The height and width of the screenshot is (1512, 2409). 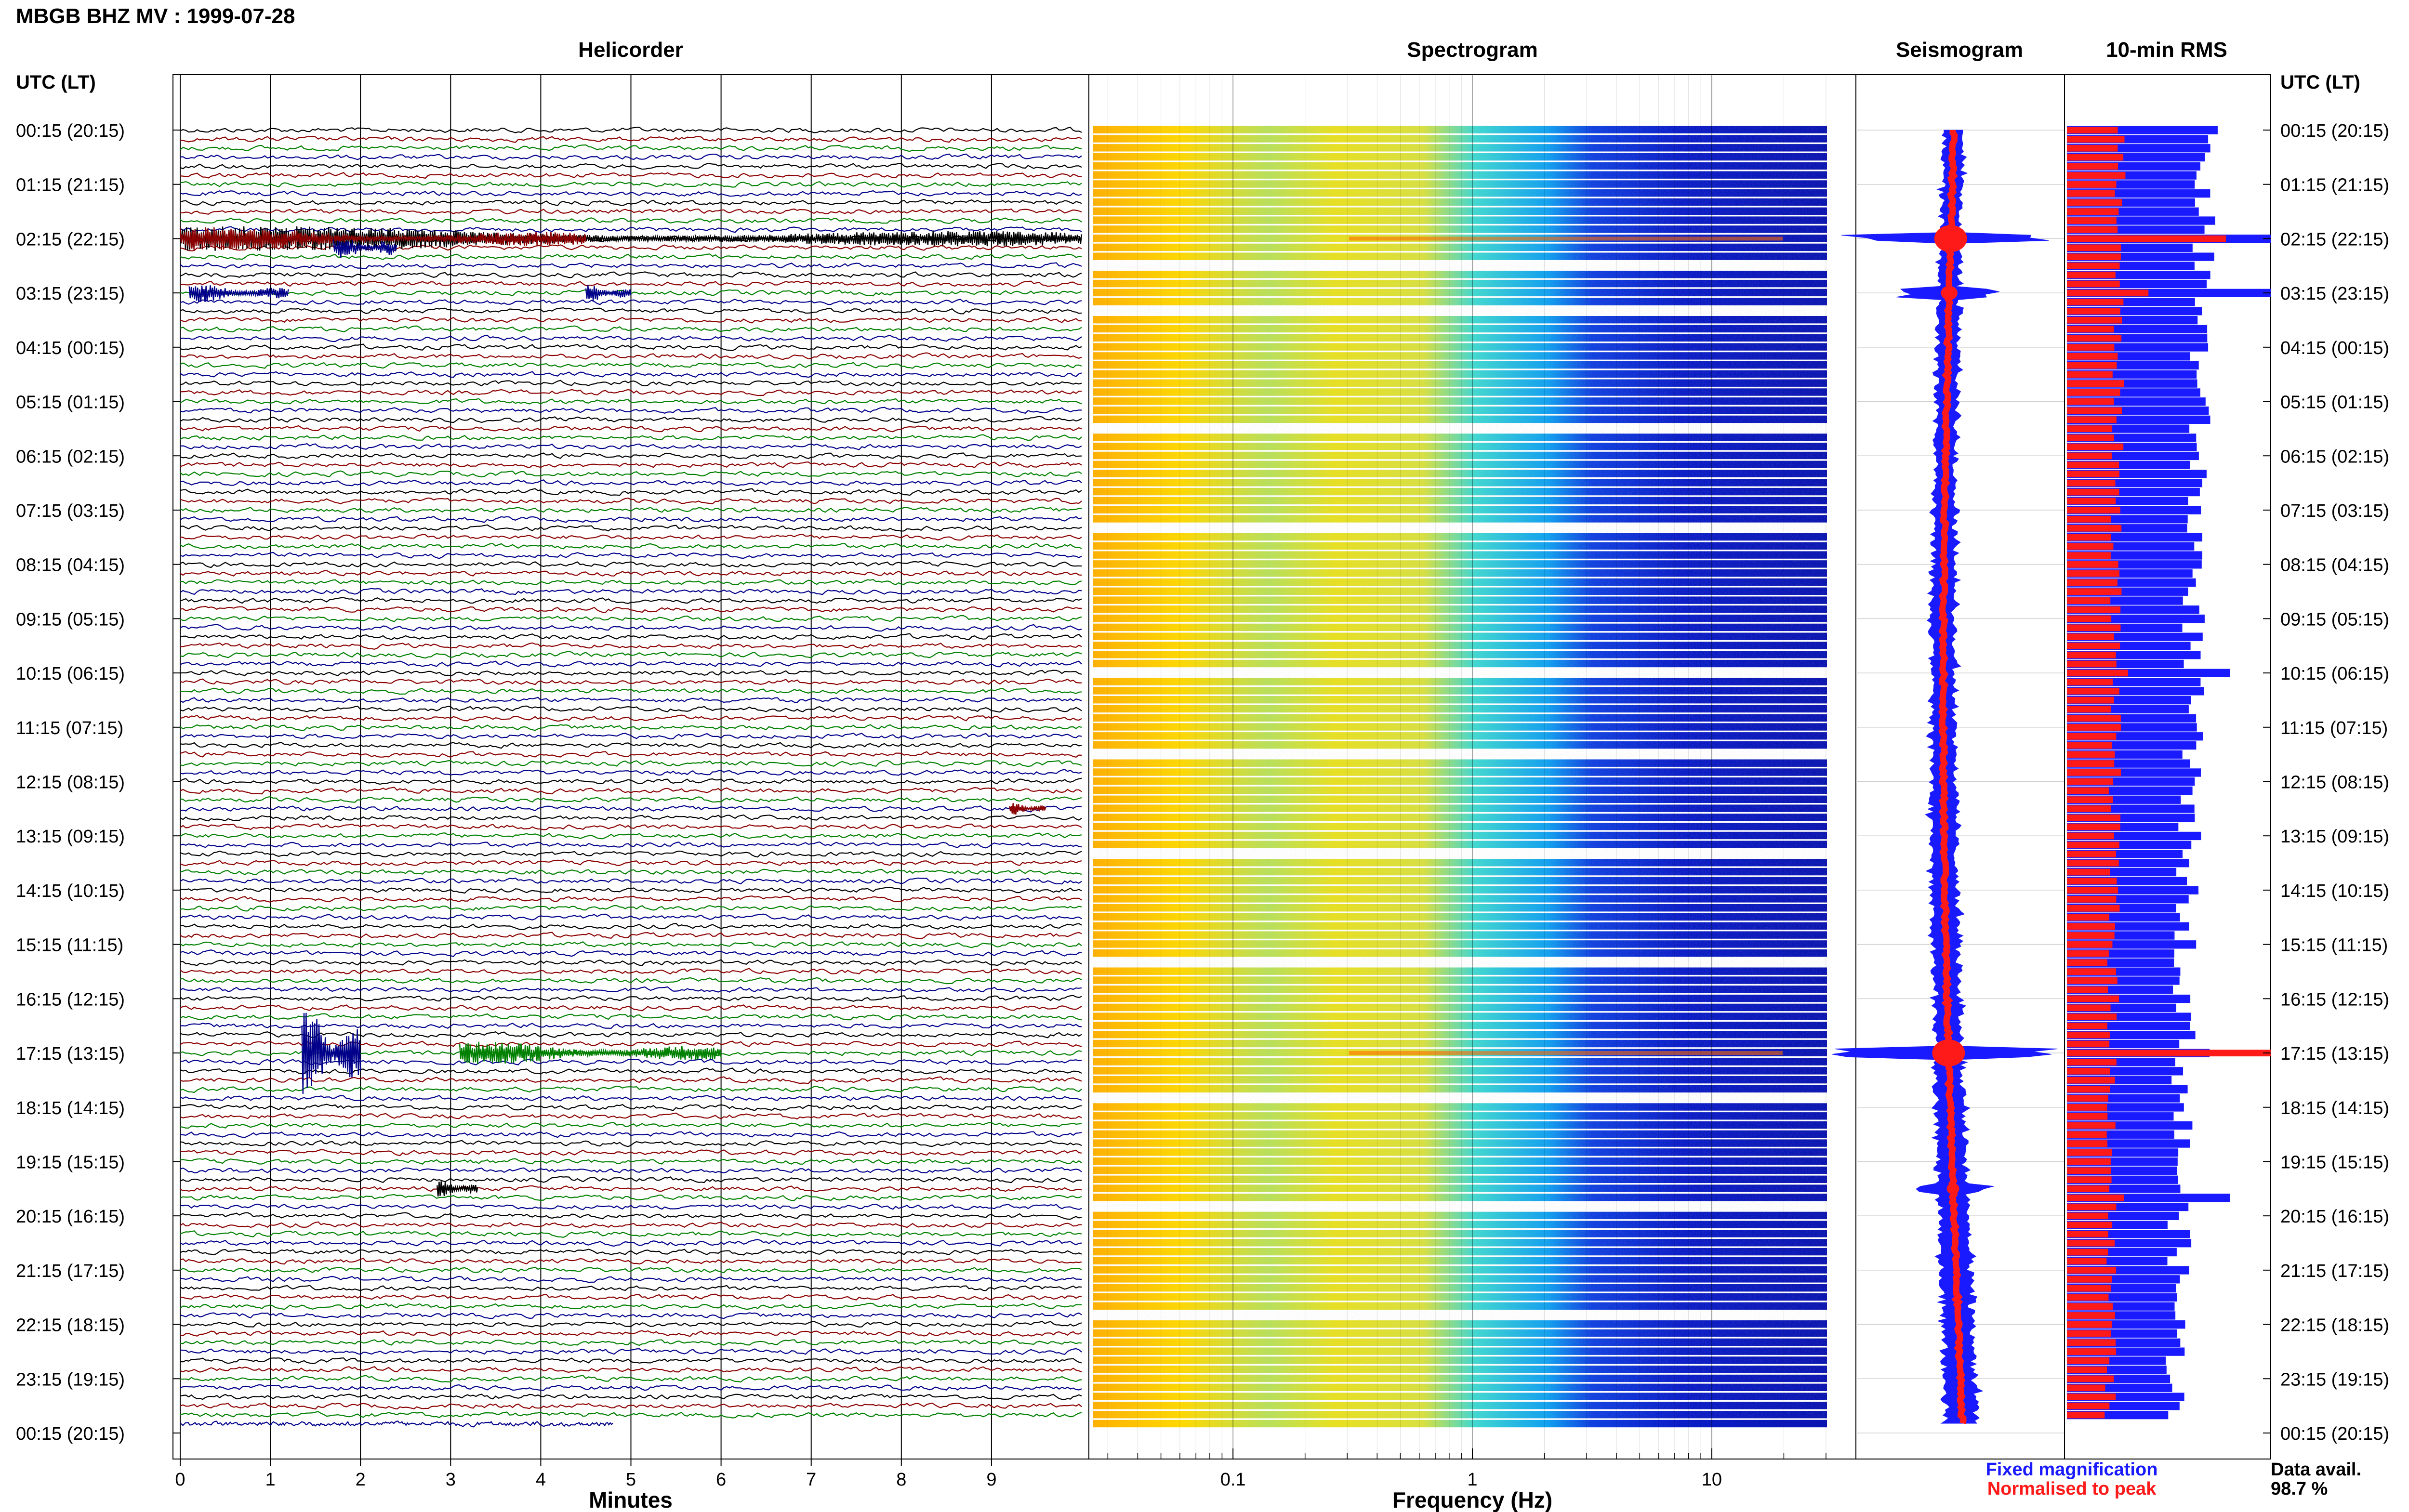 What do you see at coordinates (2316, 1469) in the screenshot?
I see `data-availability-label: Data avail.` at bounding box center [2316, 1469].